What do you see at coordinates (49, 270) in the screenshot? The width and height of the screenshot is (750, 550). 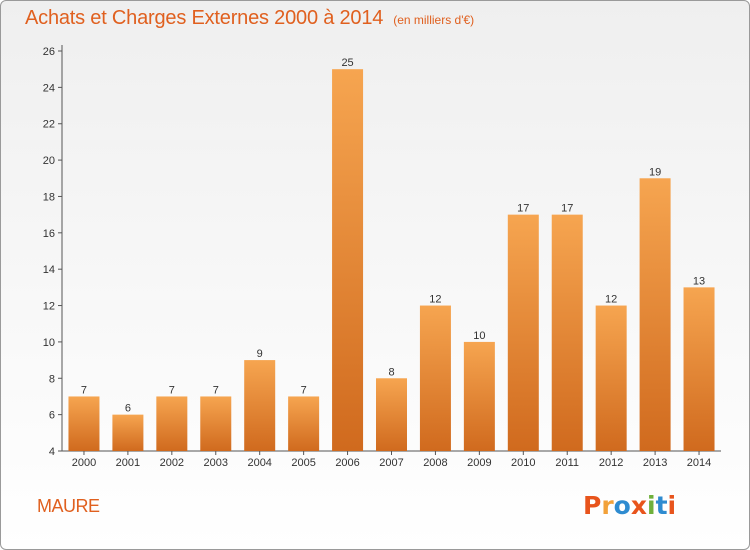 I see `y-tick-label: 14` at bounding box center [49, 270].